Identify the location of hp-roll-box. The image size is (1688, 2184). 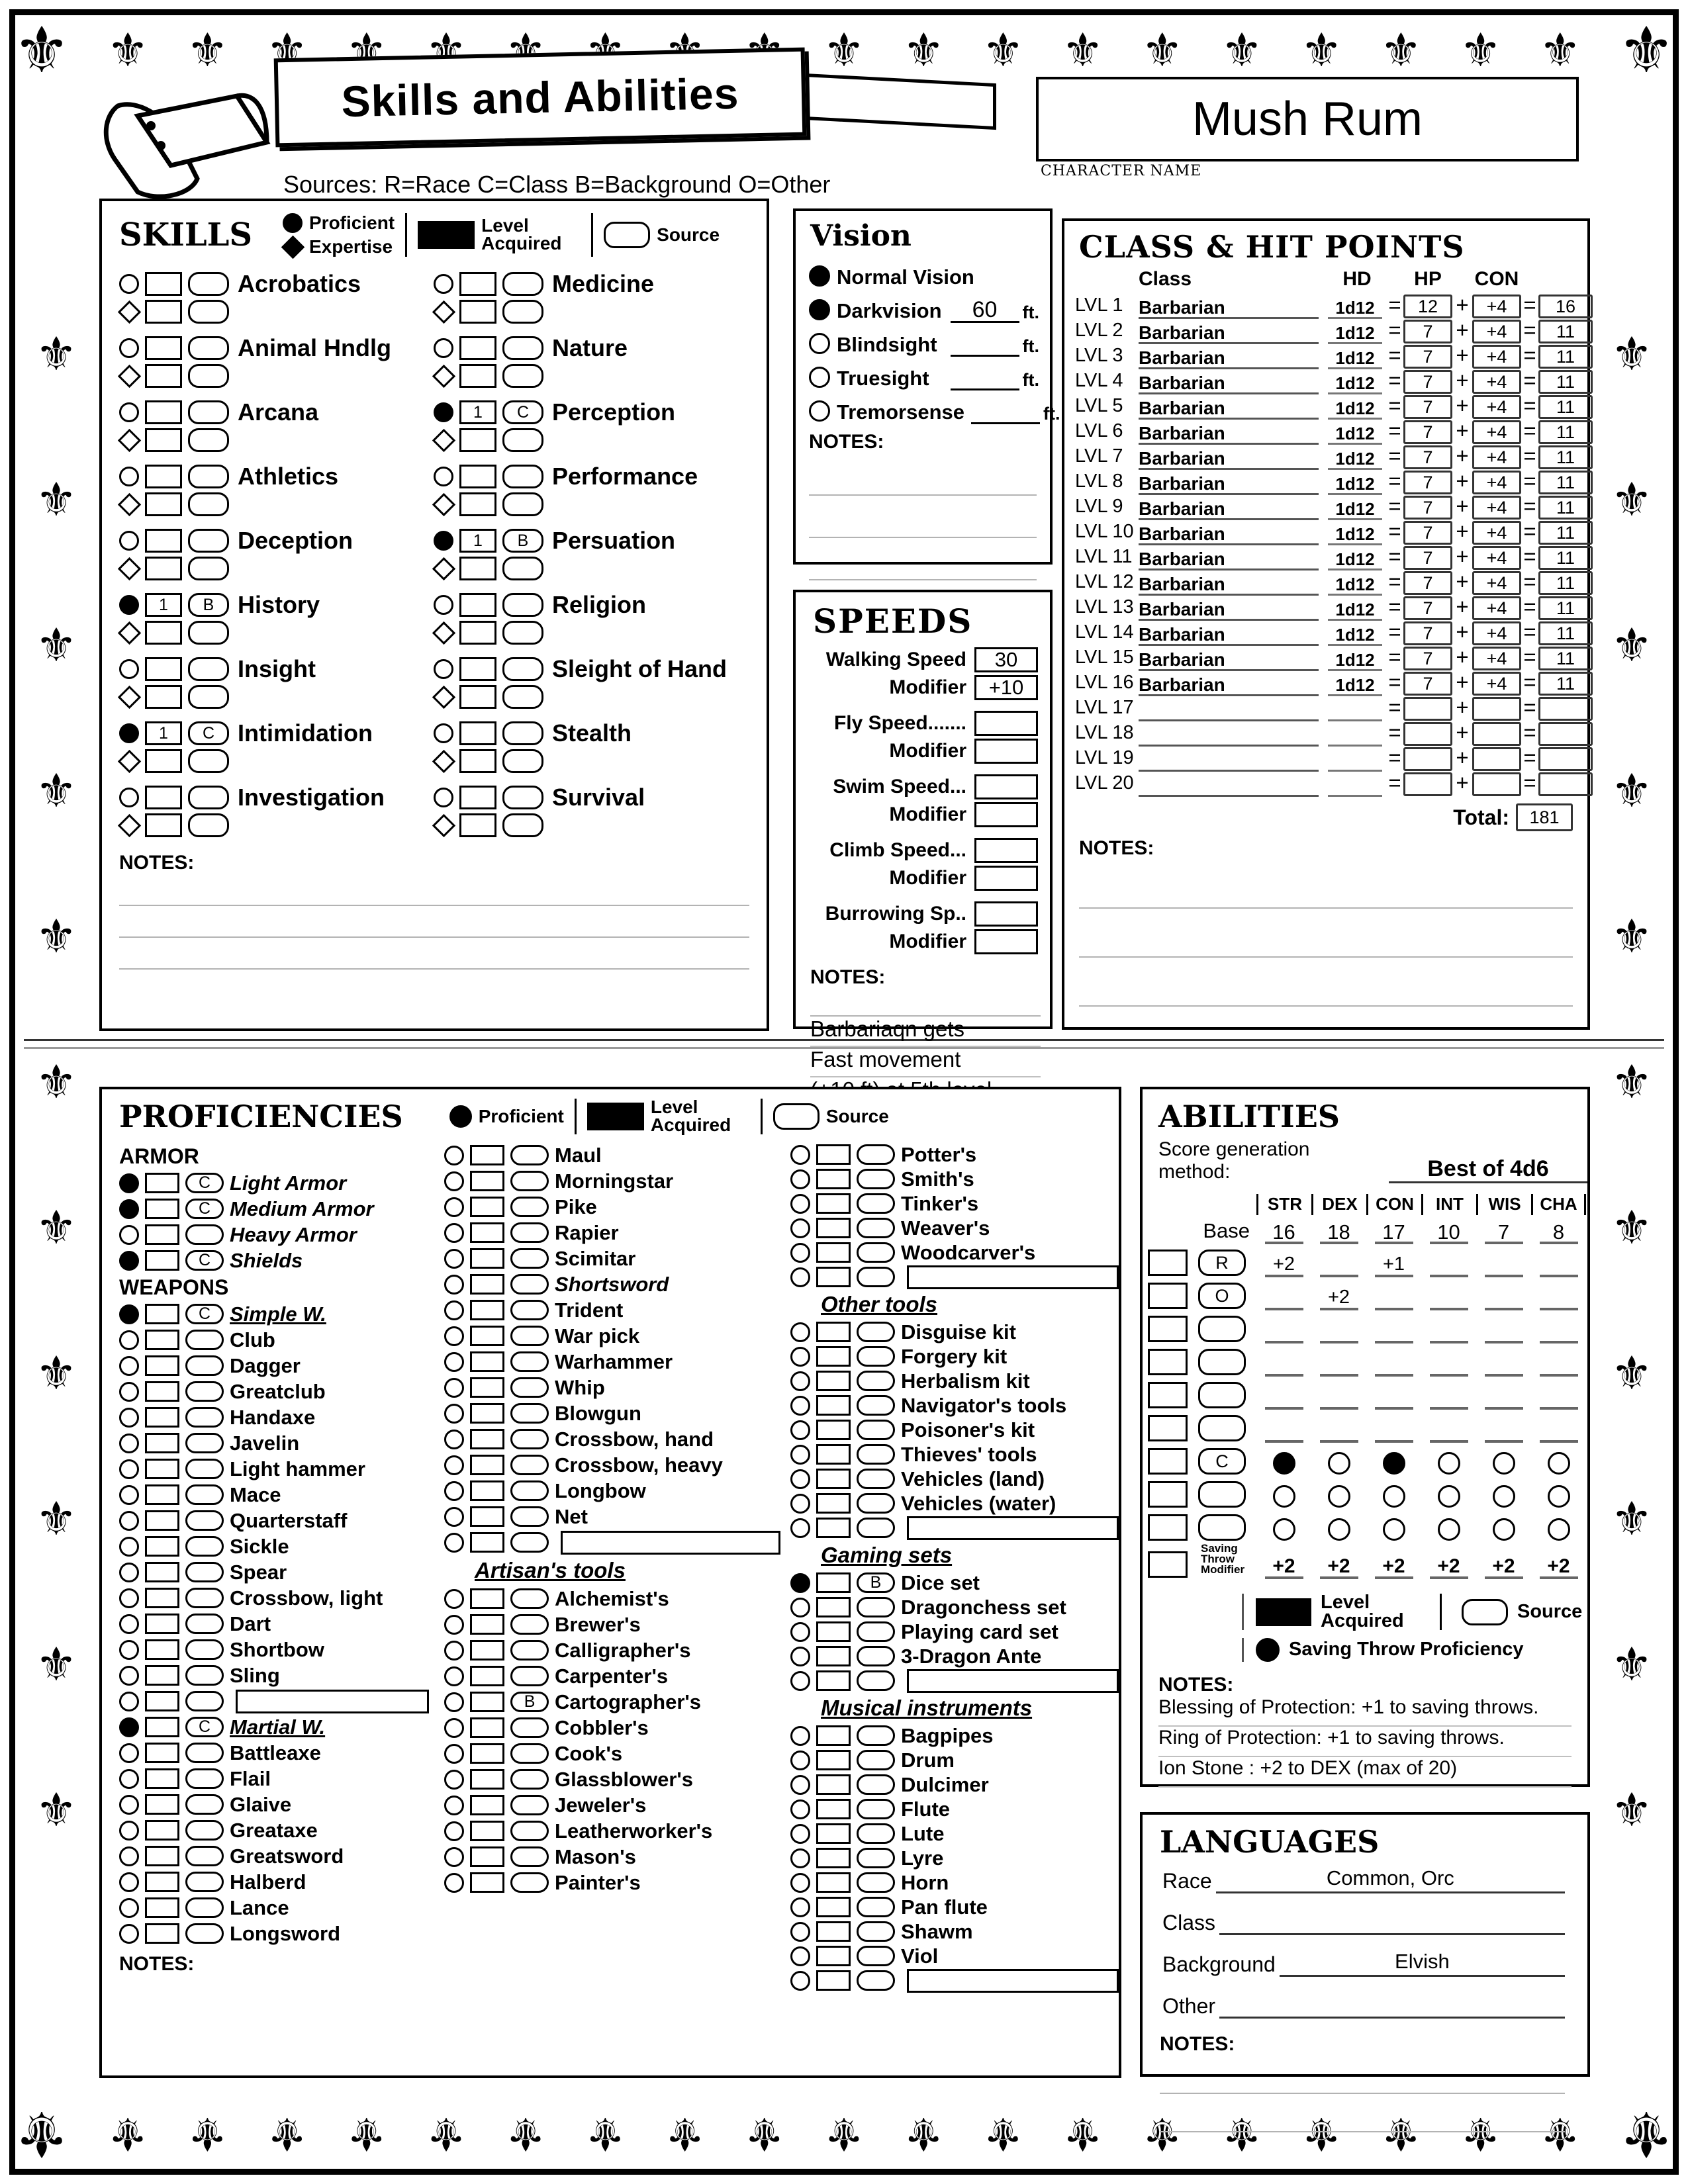
(1427, 709).